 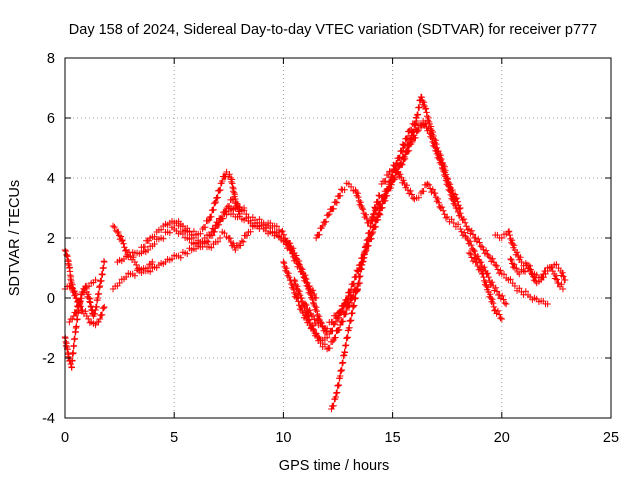 I want to click on x-axis-label: GPS time / hours, so click(x=334, y=466).